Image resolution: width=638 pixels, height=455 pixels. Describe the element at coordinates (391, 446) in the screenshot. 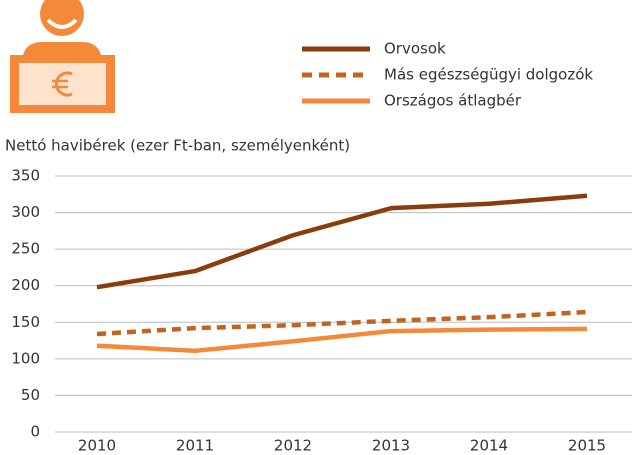

I see `x-tick-label: 2013` at that location.